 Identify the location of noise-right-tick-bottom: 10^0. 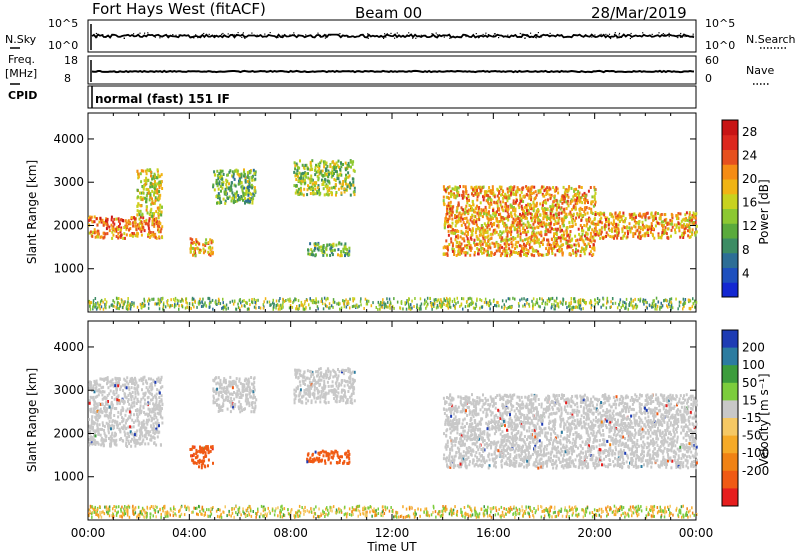
(720, 45).